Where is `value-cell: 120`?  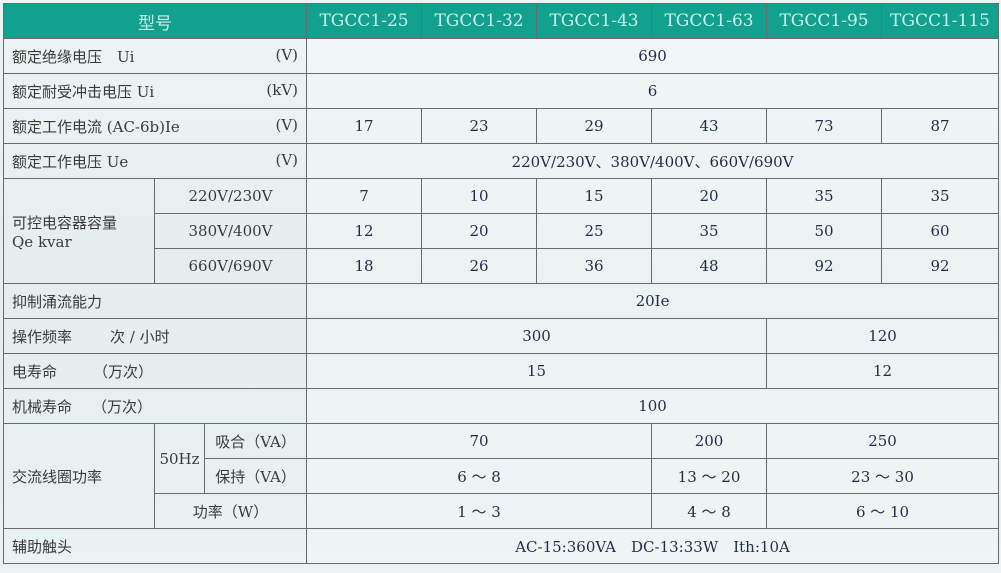 value-cell: 120 is located at coordinates (883, 336).